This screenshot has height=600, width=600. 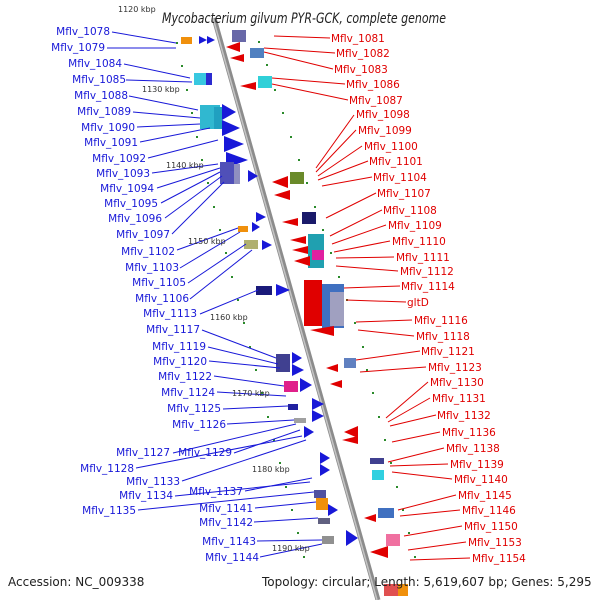 I want to click on gene-label-forward: Mflv_1142, so click(x=226, y=523).